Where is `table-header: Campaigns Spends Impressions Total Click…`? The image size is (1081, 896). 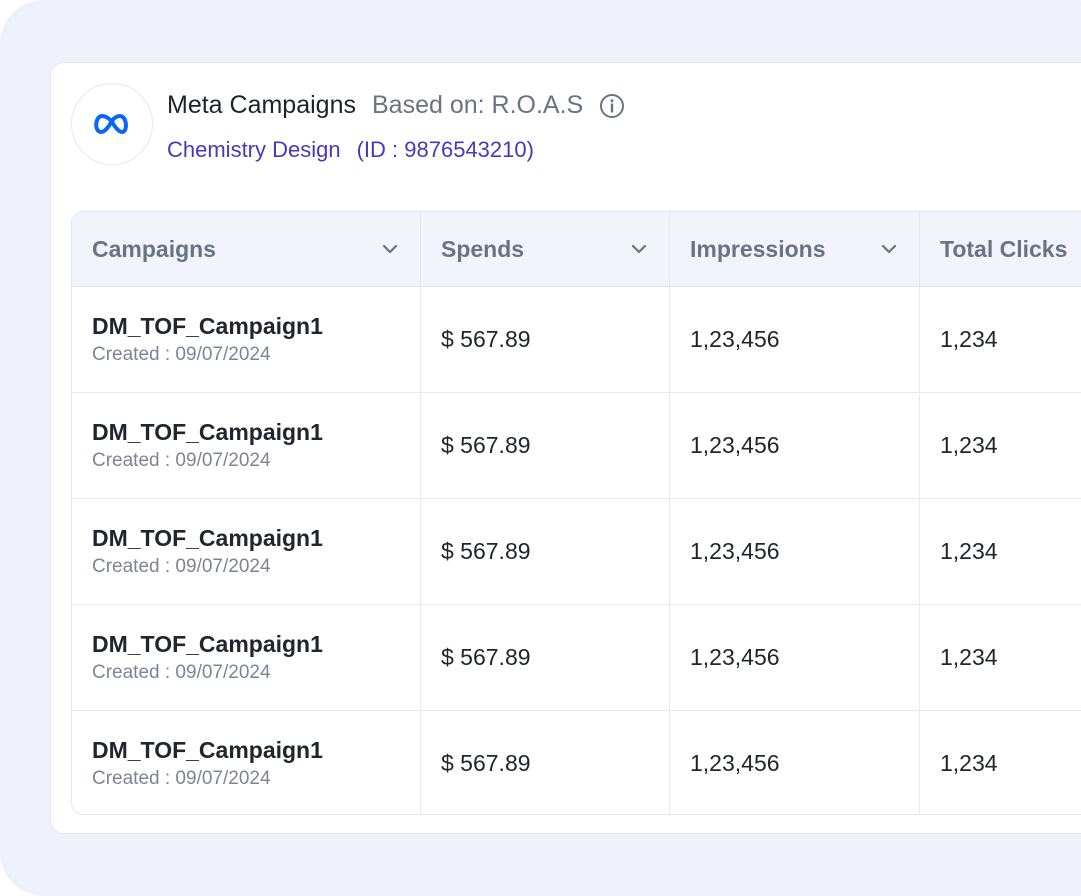 table-header: Campaigns Spends Impressions Total Click… is located at coordinates (576, 249).